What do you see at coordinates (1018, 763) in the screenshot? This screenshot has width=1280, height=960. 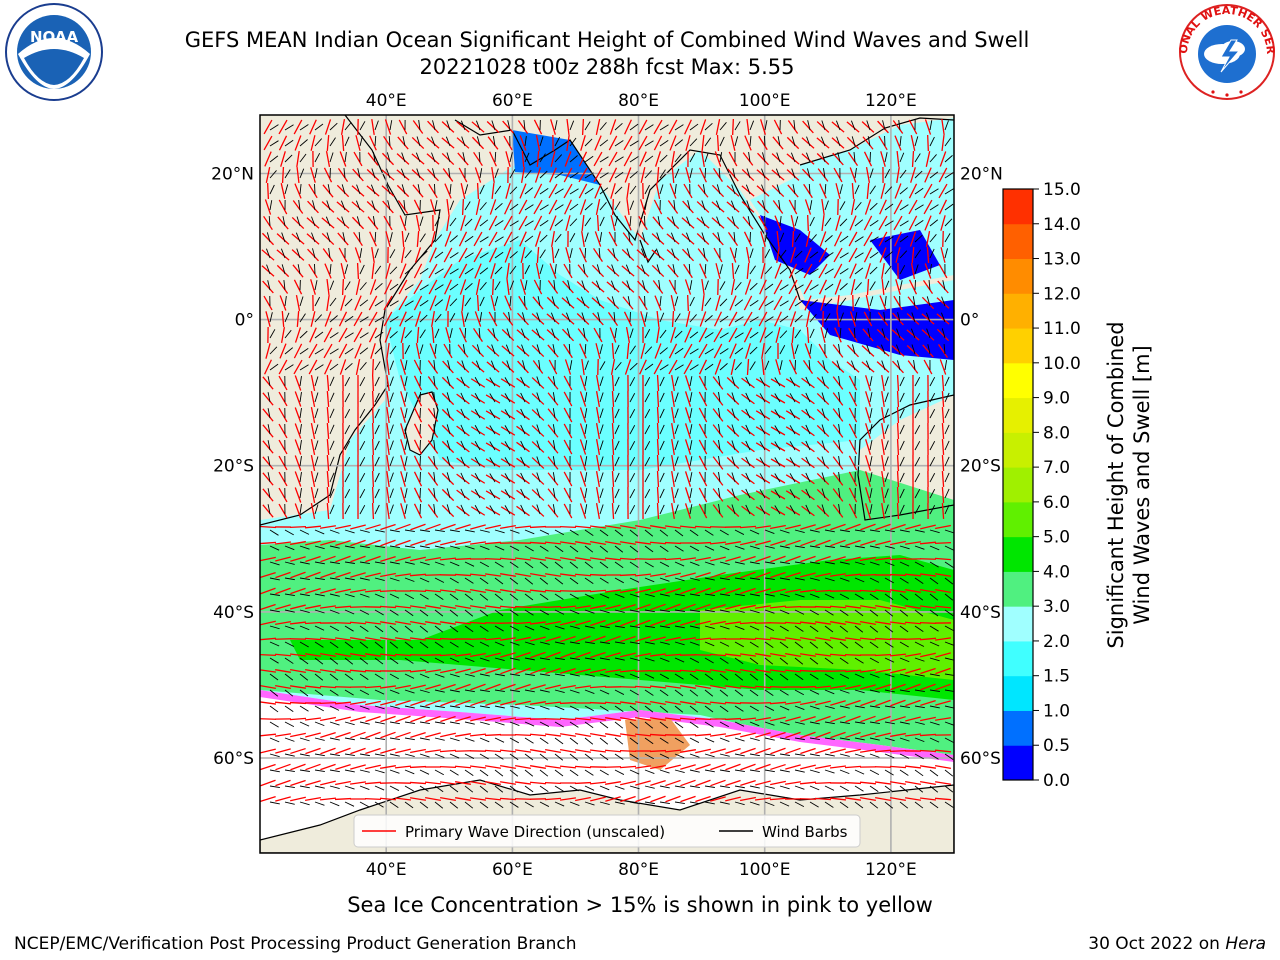 I see `colorbar-swatch` at bounding box center [1018, 763].